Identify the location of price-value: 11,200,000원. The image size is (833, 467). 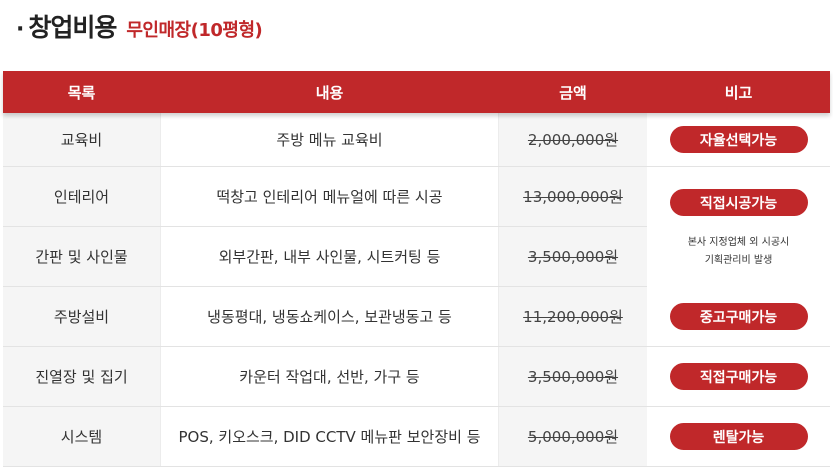
(573, 317).